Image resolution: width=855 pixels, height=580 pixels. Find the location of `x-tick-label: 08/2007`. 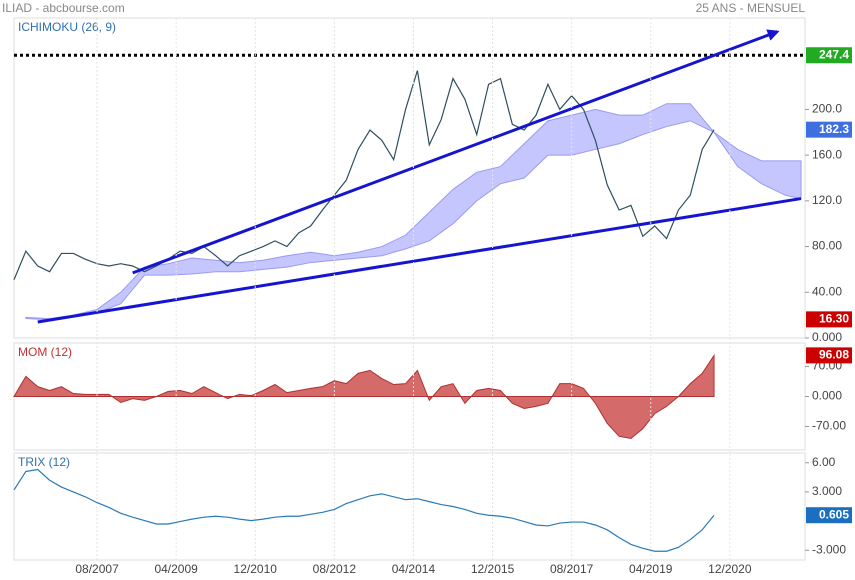

x-tick-label: 08/2007 is located at coordinates (97, 569).